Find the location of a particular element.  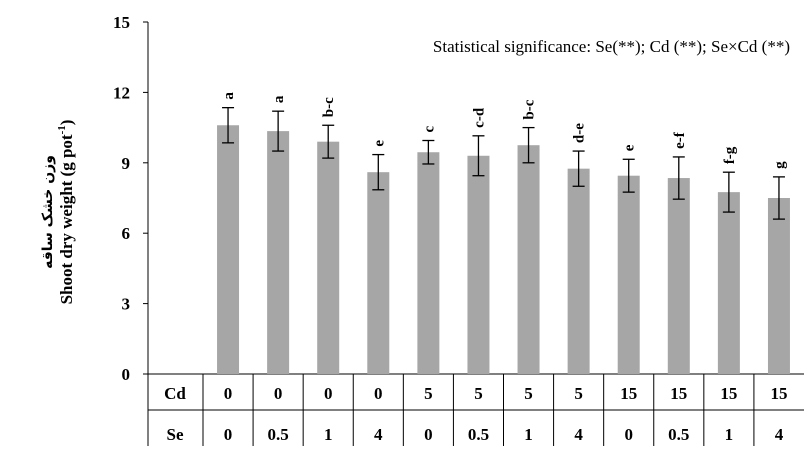

significance-letter: f-g is located at coordinates (730, 155).